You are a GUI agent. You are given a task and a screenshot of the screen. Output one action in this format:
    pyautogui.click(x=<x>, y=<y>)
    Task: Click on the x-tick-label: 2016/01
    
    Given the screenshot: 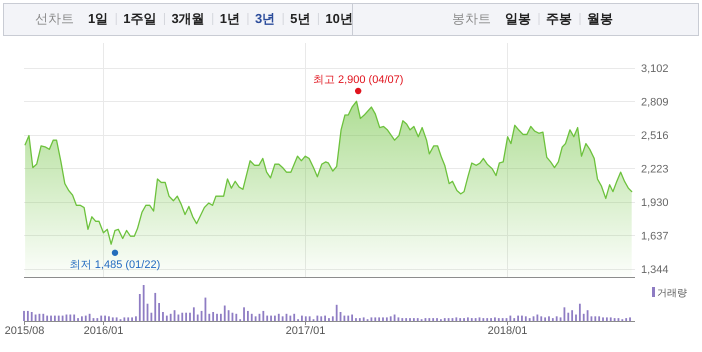 What is the action you would take?
    pyautogui.click(x=104, y=331)
    